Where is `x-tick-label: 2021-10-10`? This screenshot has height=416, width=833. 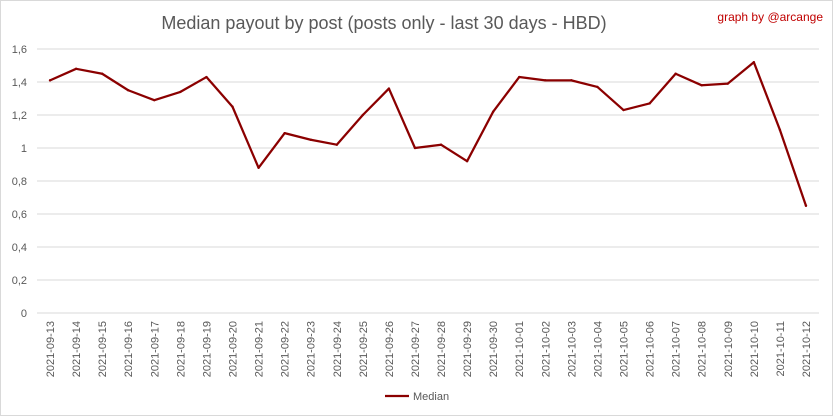 x-tick-label: 2021-10-10 is located at coordinates (755, 349).